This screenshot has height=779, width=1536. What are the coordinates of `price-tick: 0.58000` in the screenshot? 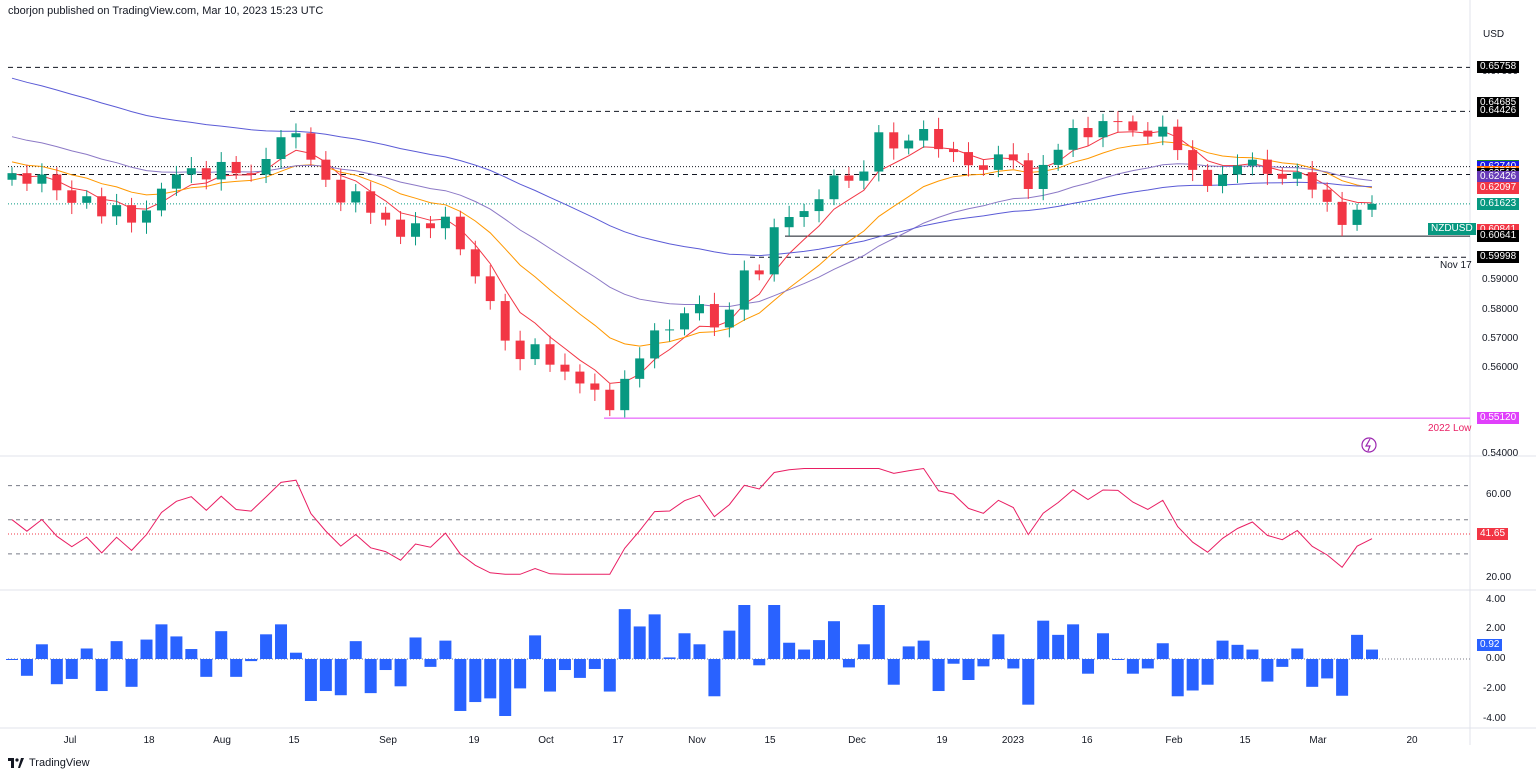 It's located at (1500, 309).